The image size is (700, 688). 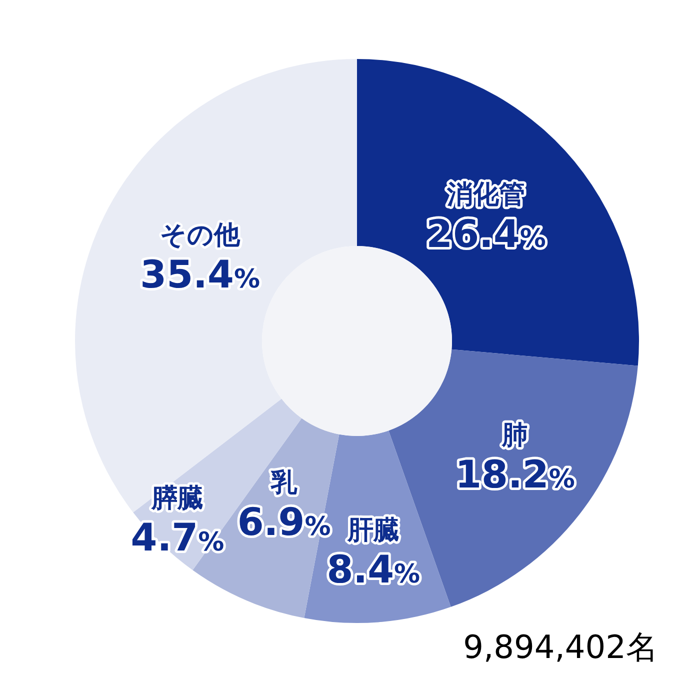 What do you see at coordinates (373, 569) in the screenshot?
I see `data-label: 8.4%` at bounding box center [373, 569].